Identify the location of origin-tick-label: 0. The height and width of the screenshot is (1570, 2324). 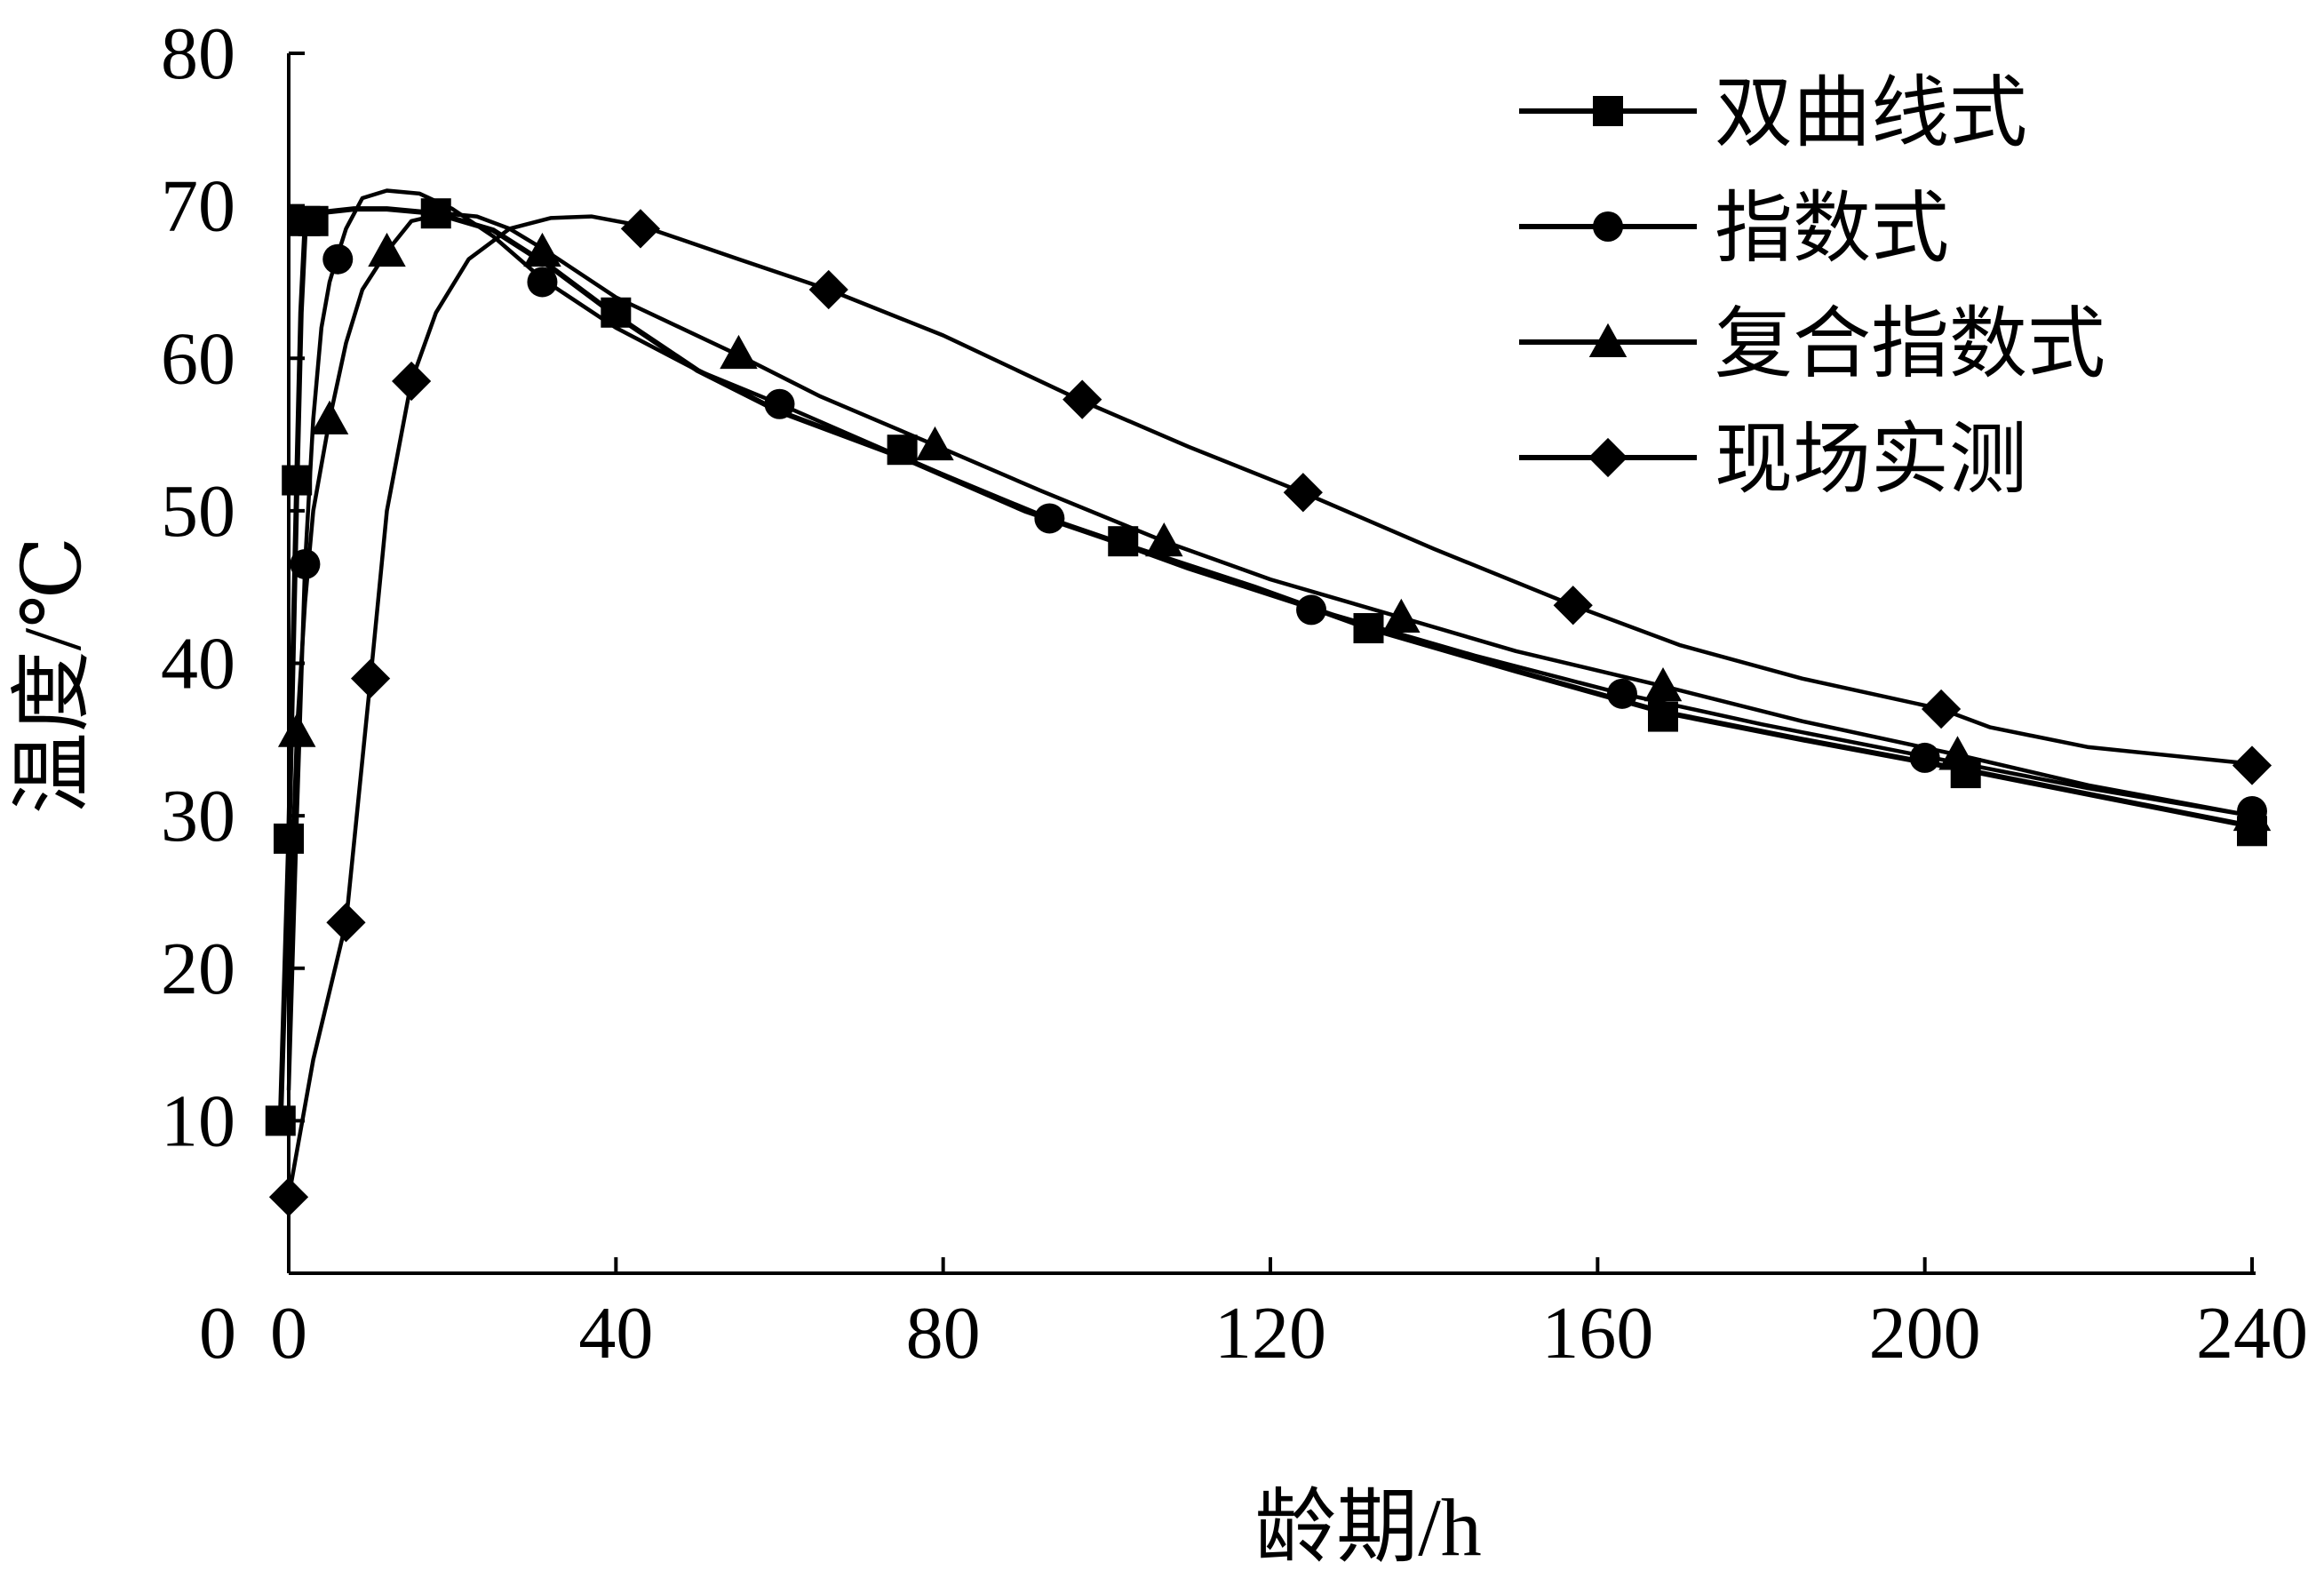
(217, 1333).